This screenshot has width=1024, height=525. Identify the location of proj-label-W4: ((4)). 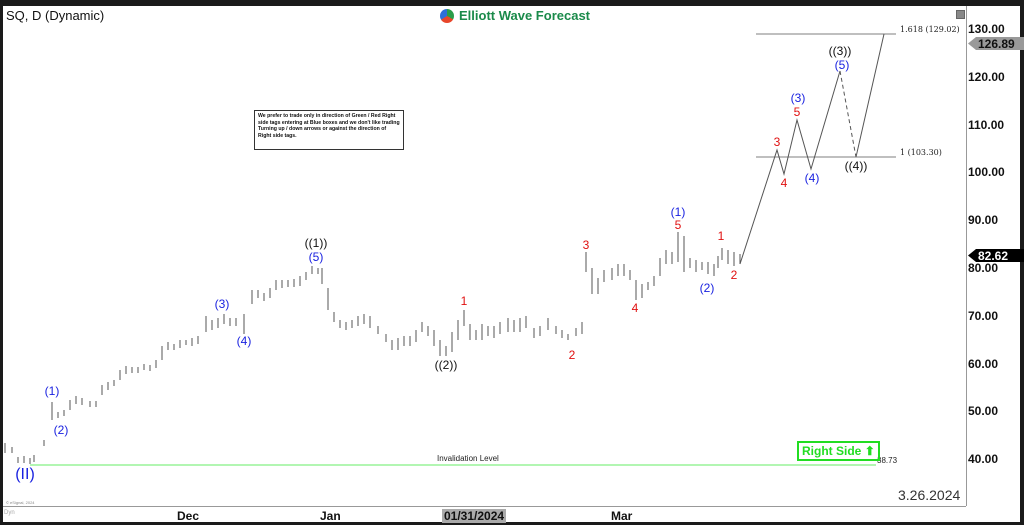
(856, 166).